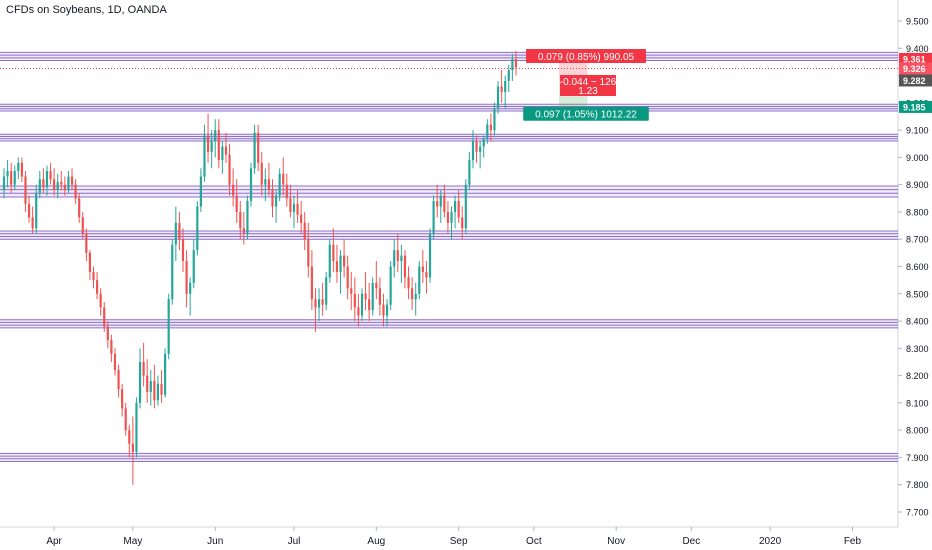 The height and width of the screenshot is (550, 932). What do you see at coordinates (770, 541) in the screenshot?
I see `x-tick-label: 2020` at bounding box center [770, 541].